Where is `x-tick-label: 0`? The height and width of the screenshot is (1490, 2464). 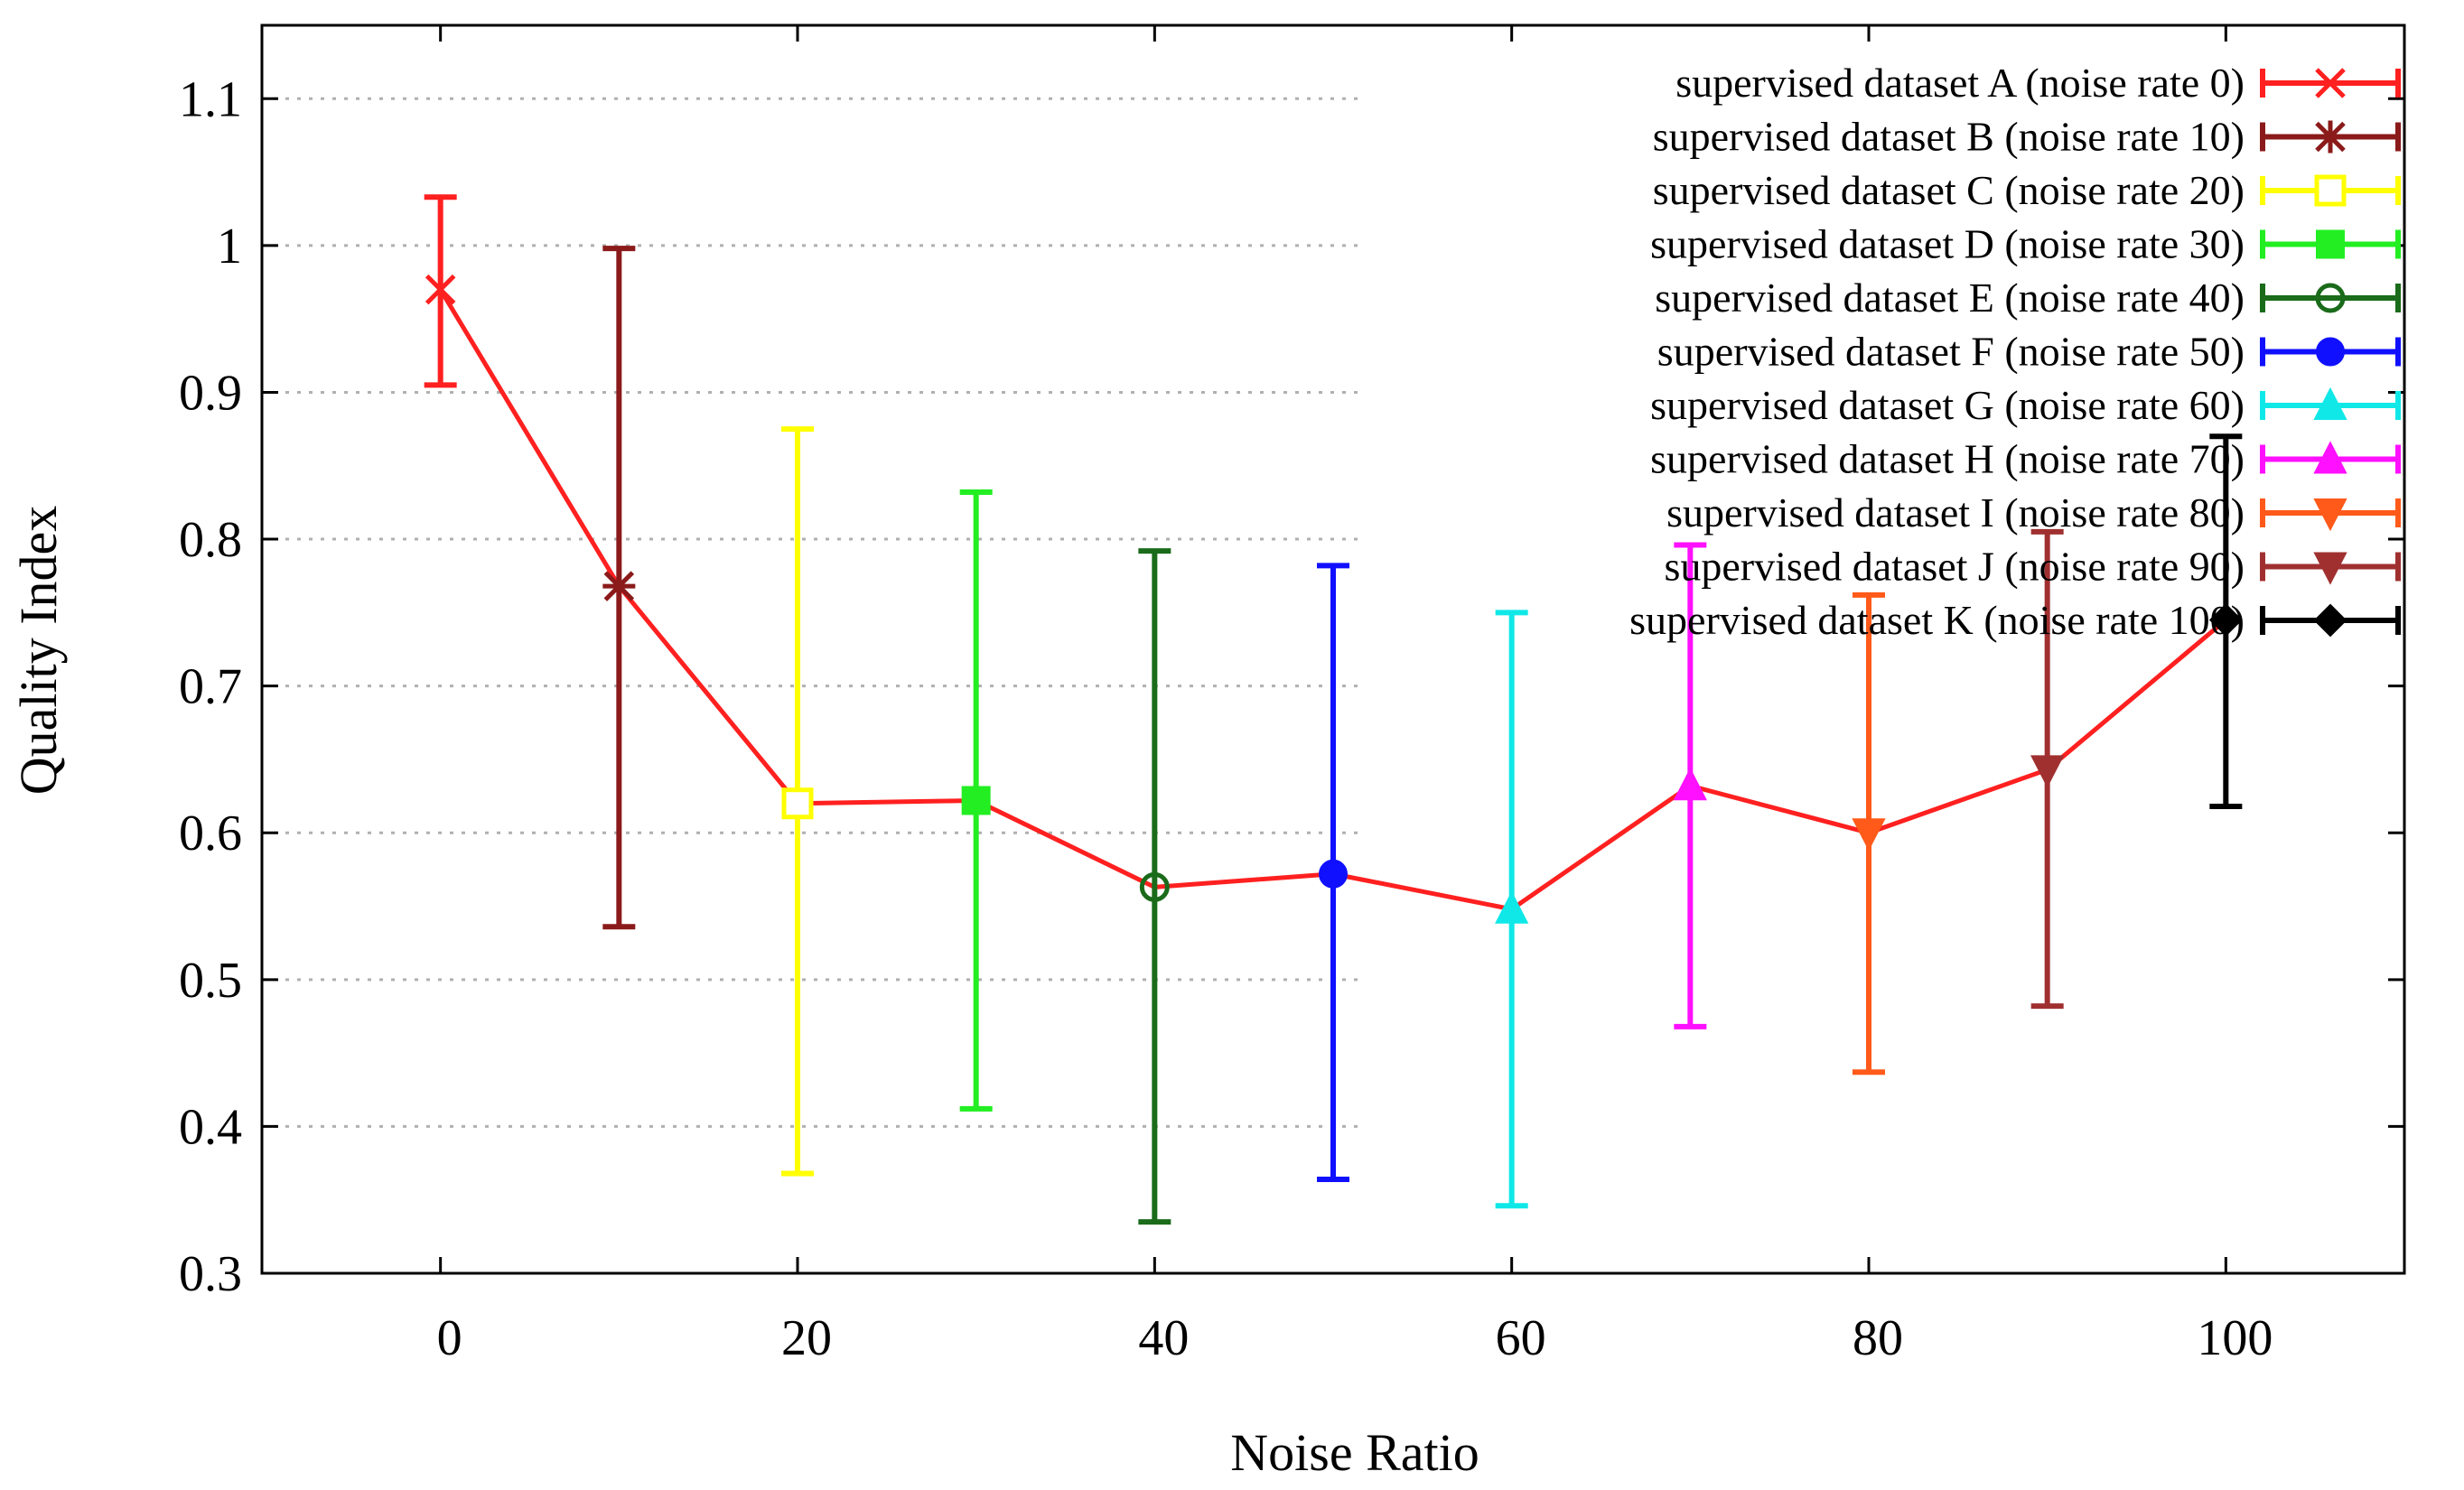 x-tick-label: 0 is located at coordinates (450, 1338).